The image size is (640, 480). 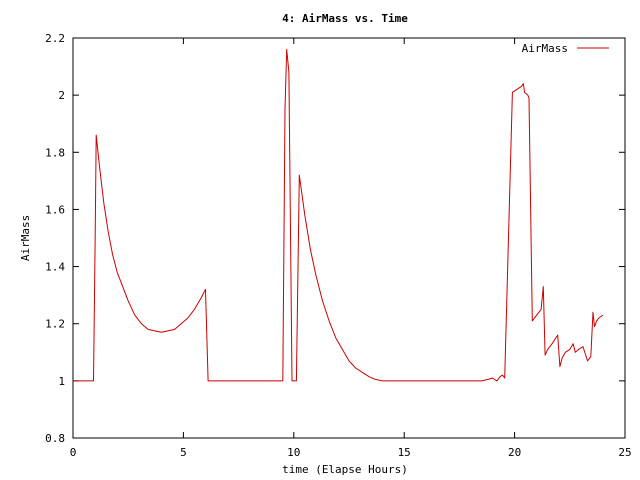 I want to click on x-tick-label: 25, so click(x=624, y=452).